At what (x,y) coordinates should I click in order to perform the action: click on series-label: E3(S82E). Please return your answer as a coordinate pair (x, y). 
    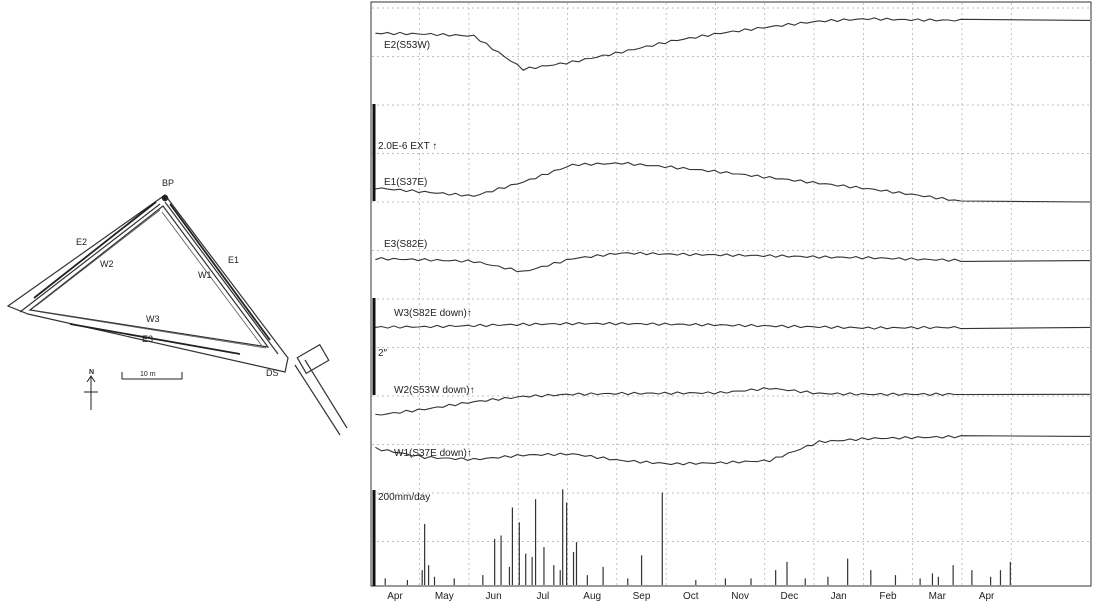
    Looking at the image, I should click on (405, 244).